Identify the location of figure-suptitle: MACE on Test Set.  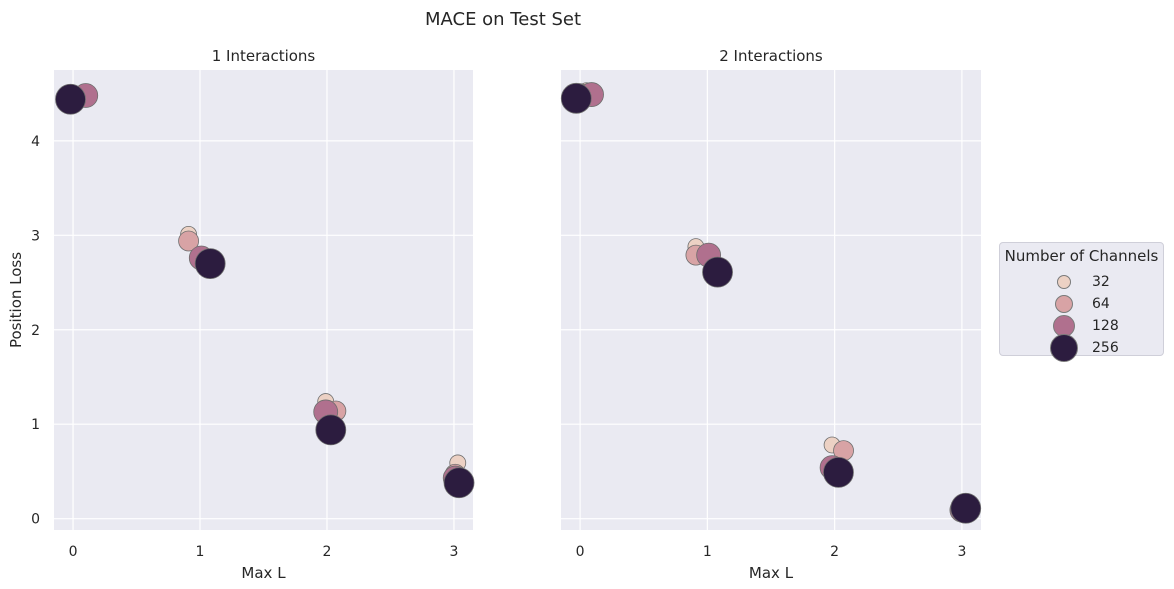
(503, 19).